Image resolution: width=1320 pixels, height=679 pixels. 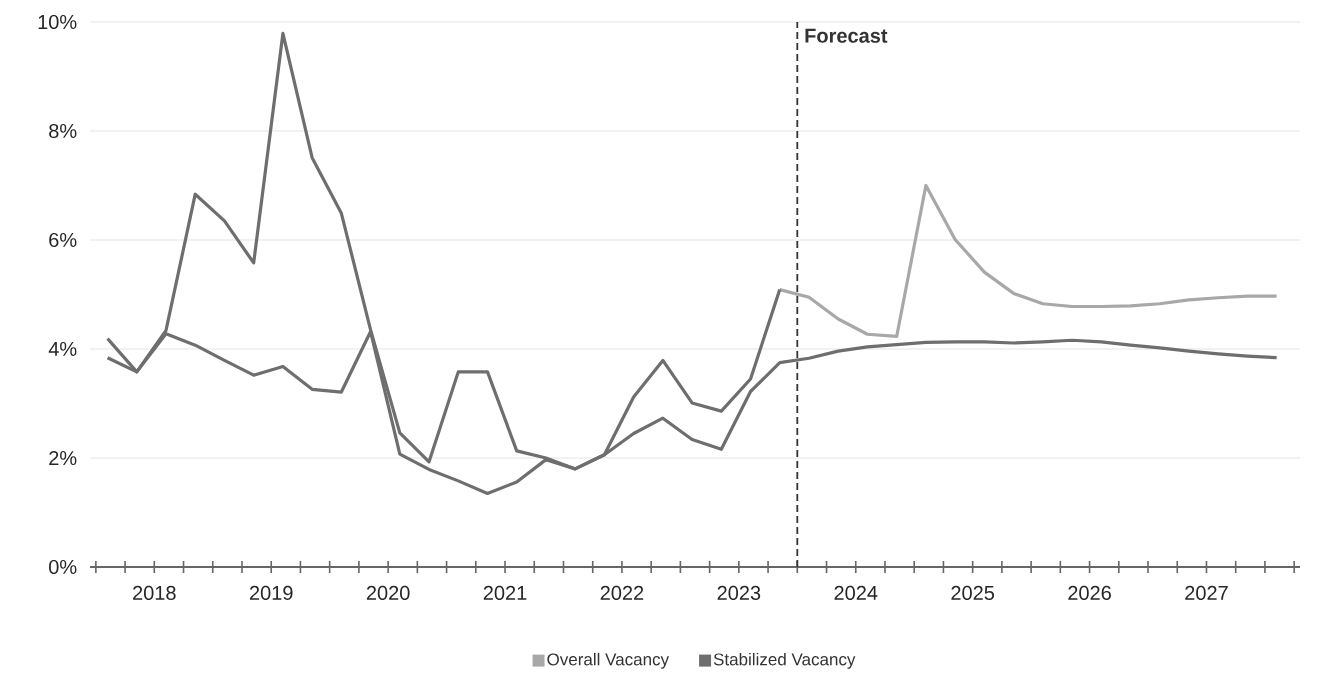 What do you see at coordinates (388, 592) in the screenshot?
I see `x-tick-label: 2020` at bounding box center [388, 592].